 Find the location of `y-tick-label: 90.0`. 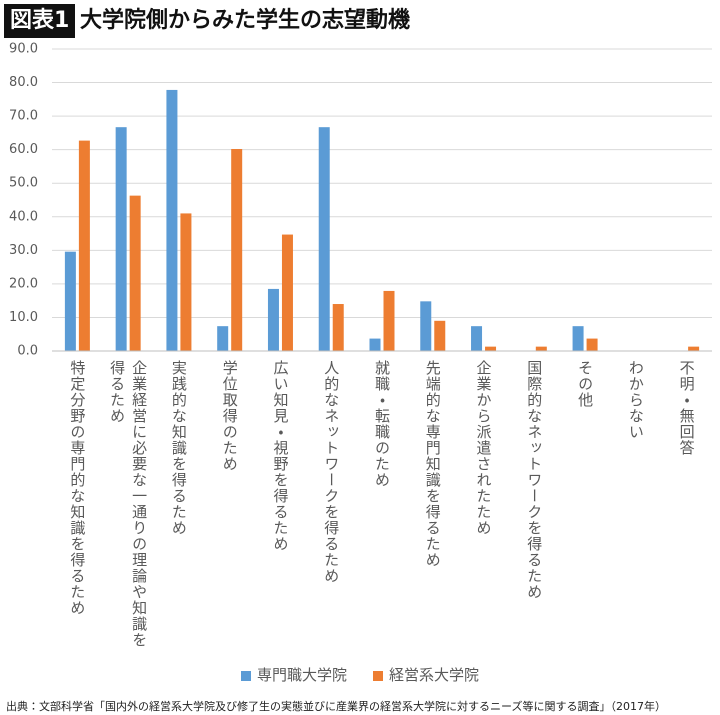

y-tick-label: 90.0 is located at coordinates (23, 49).